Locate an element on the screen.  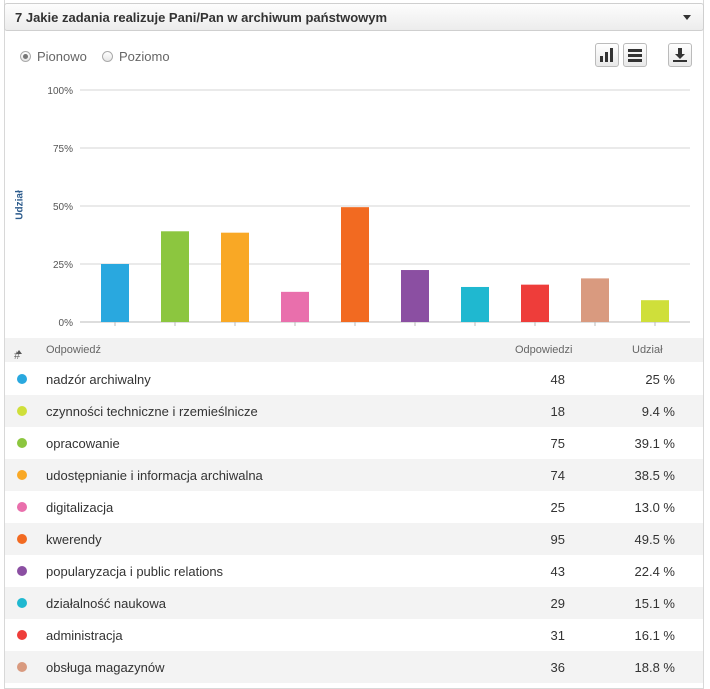
y-tick-label: 100% is located at coordinates (60, 91).